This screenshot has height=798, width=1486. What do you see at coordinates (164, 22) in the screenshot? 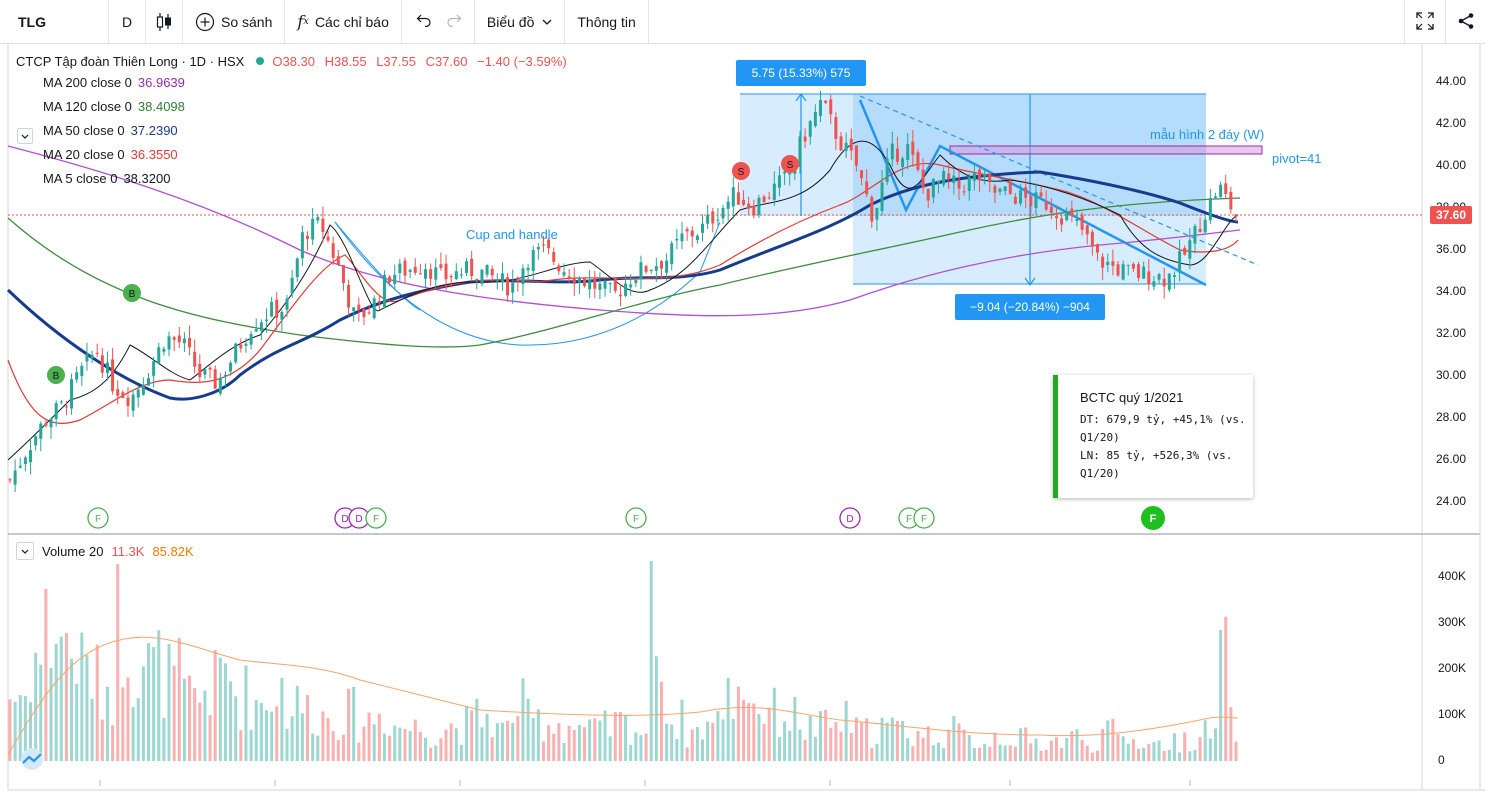
I see `chart-style-button` at bounding box center [164, 22].